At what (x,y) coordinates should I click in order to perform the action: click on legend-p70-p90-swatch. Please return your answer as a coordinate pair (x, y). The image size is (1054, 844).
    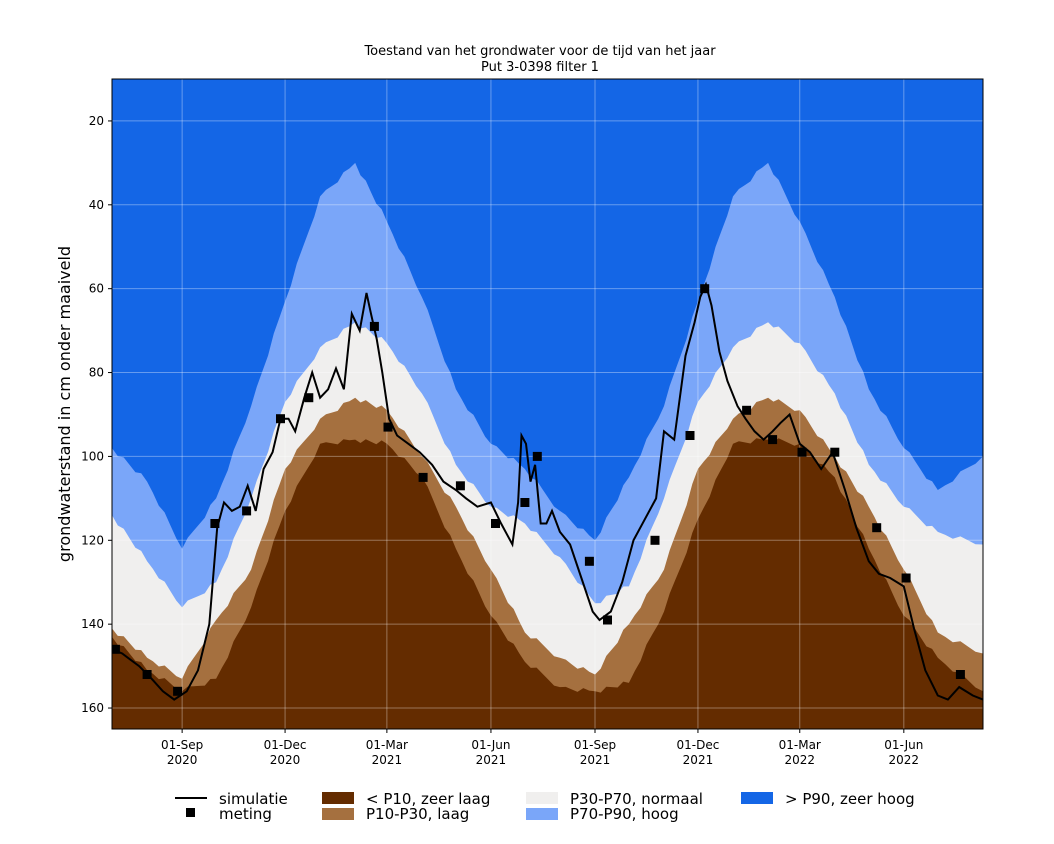
    Looking at the image, I should click on (542, 814).